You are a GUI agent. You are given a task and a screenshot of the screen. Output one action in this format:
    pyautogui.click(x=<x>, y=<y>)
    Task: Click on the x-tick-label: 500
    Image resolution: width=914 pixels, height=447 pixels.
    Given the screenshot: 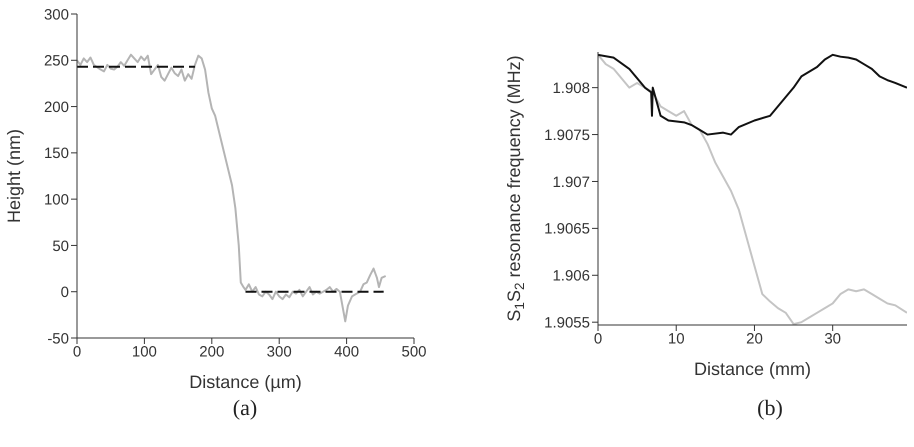 What is the action you would take?
    pyautogui.click(x=414, y=352)
    